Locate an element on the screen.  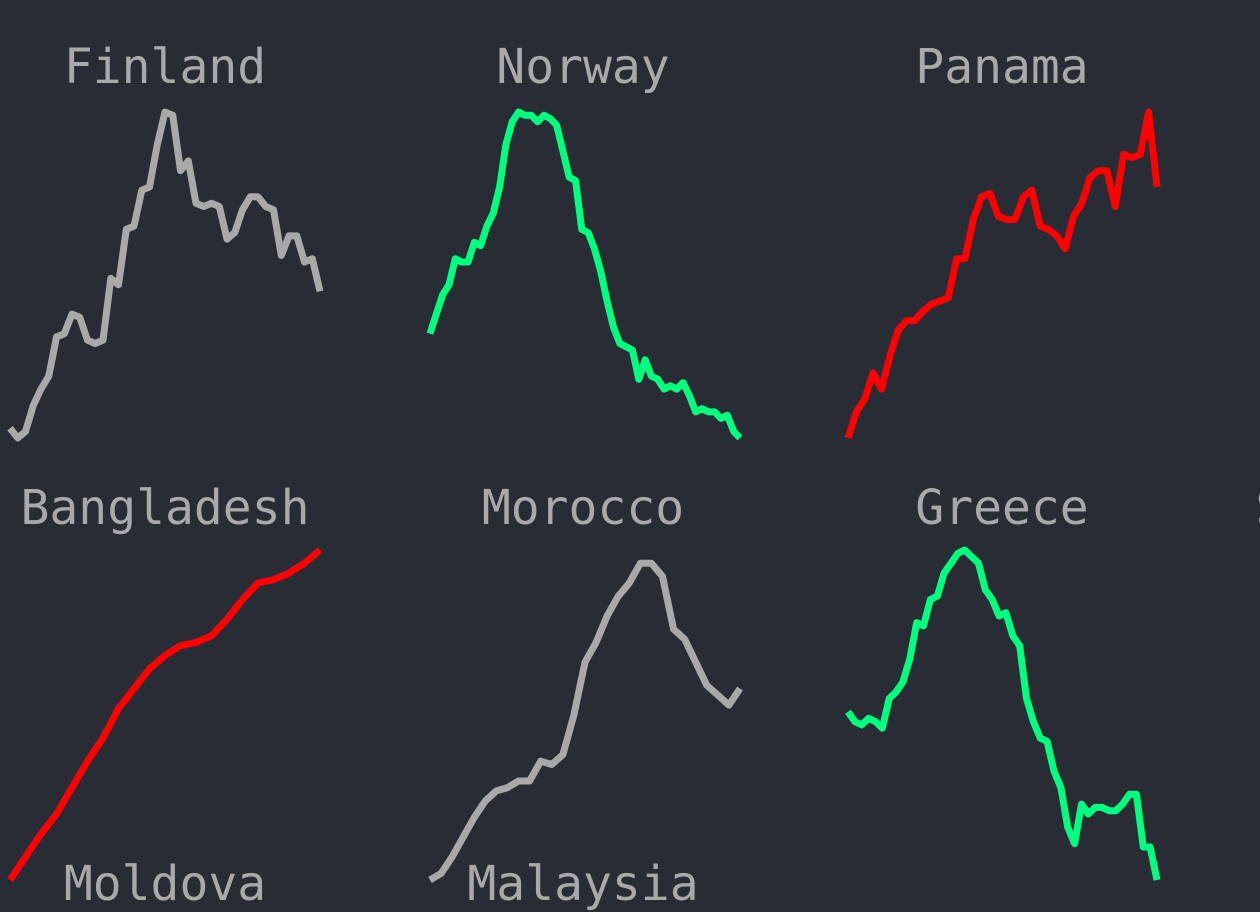
series-line-bangladesh is located at coordinates (165, 714).